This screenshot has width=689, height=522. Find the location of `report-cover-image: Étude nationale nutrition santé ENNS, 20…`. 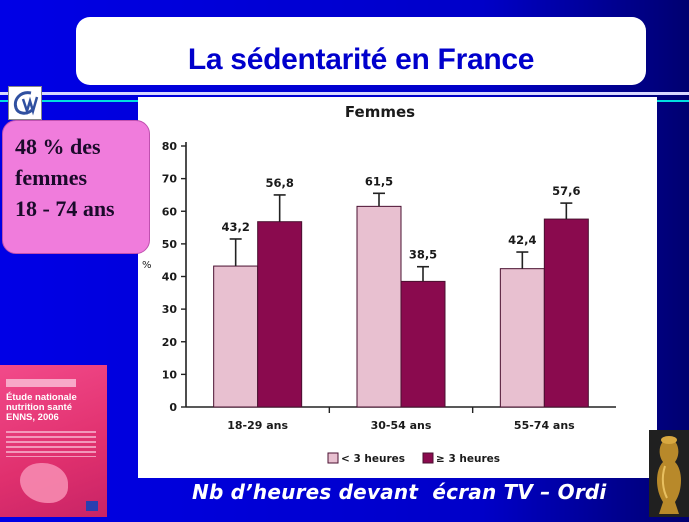

report-cover-image: Étude nationale nutrition santé ENNS, 20… is located at coordinates (53, 441).